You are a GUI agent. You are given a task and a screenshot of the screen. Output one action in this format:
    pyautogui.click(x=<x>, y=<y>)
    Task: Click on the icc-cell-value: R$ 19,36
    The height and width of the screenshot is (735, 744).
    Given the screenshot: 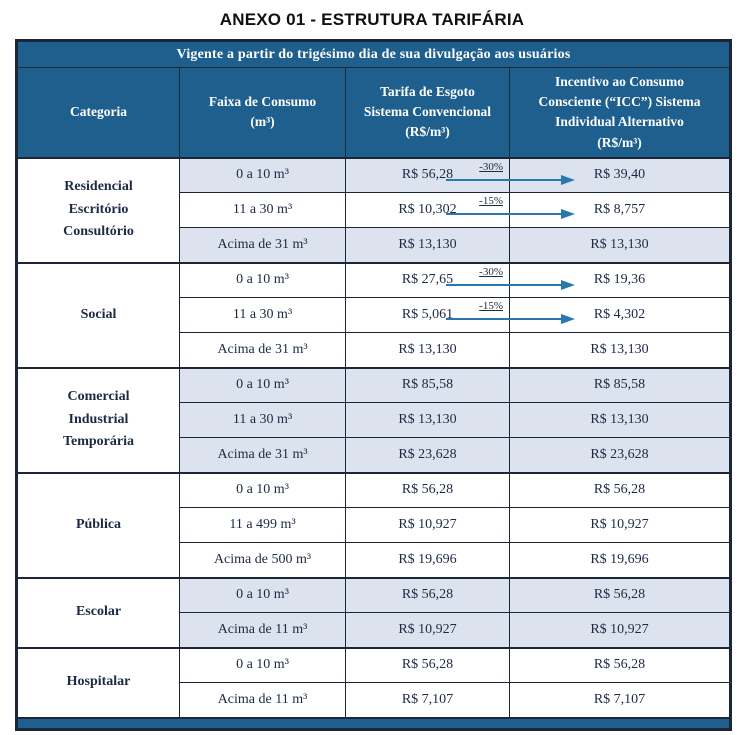 What is the action you would take?
    pyautogui.click(x=619, y=280)
    